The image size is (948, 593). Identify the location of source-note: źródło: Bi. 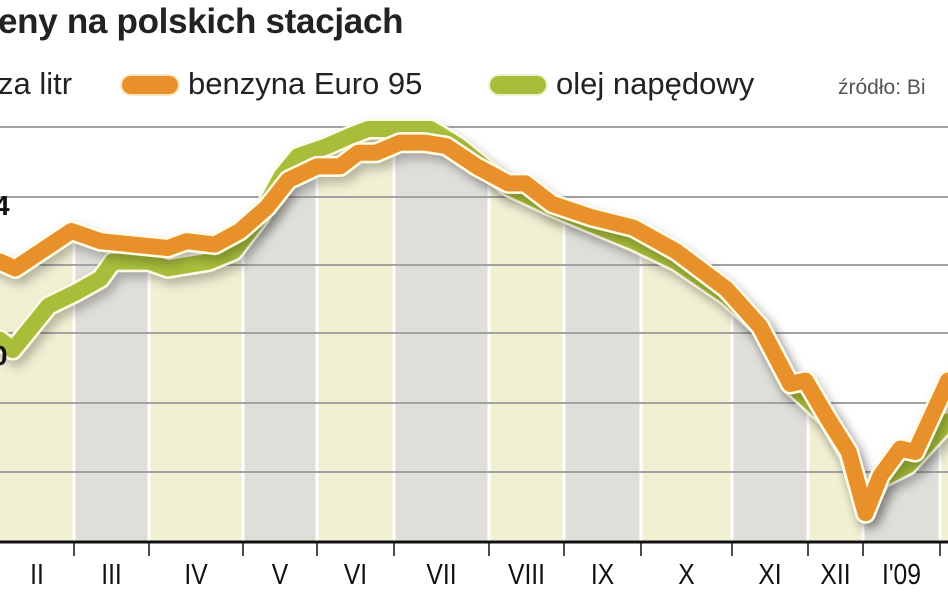
(882, 87).